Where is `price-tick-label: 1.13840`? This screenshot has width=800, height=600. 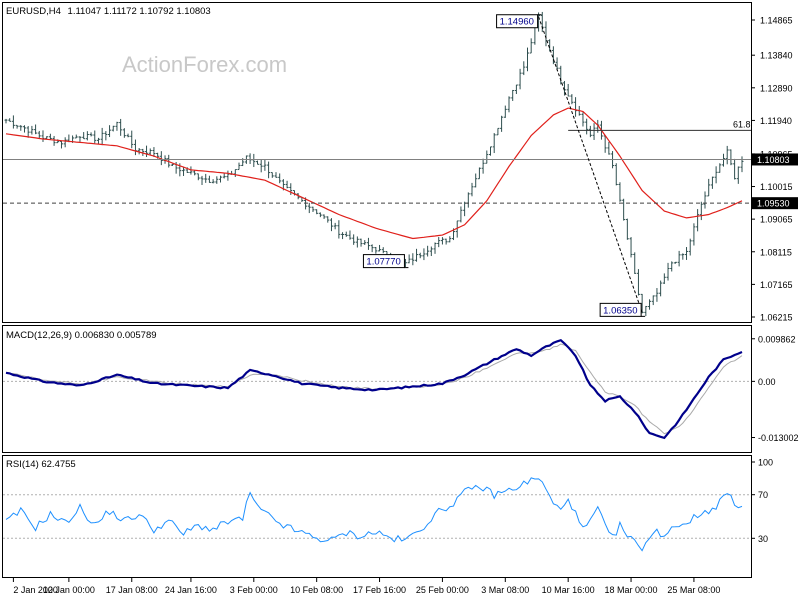 price-tick-label: 1.13840 is located at coordinates (776, 56).